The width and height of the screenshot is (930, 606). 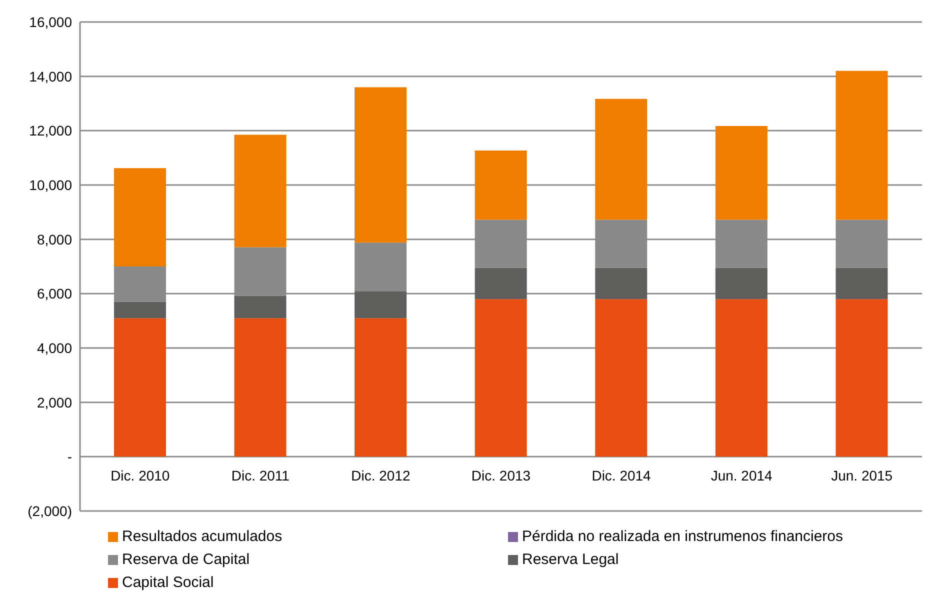 I want to click on y-tick-label: 6,000, so click(x=54, y=294).